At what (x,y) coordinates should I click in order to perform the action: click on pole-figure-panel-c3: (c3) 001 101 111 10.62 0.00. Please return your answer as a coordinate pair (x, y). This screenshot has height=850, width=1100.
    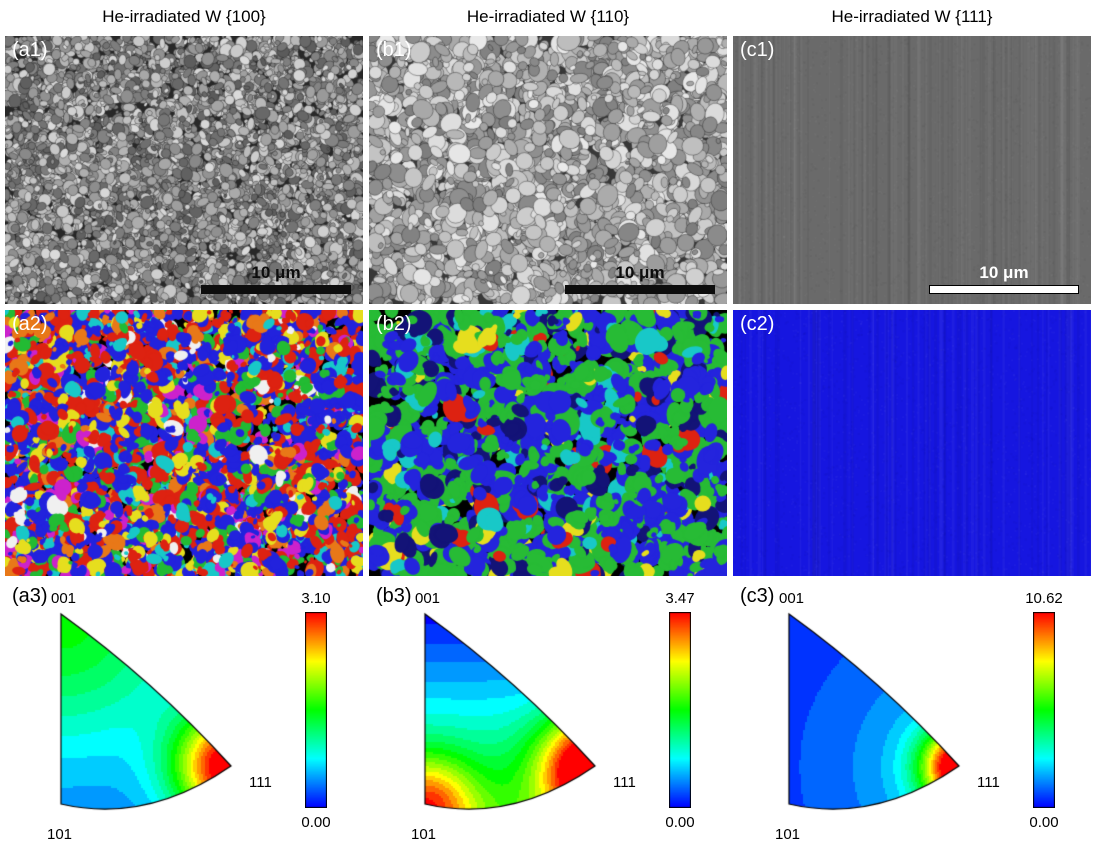
    Looking at the image, I should click on (912, 716).